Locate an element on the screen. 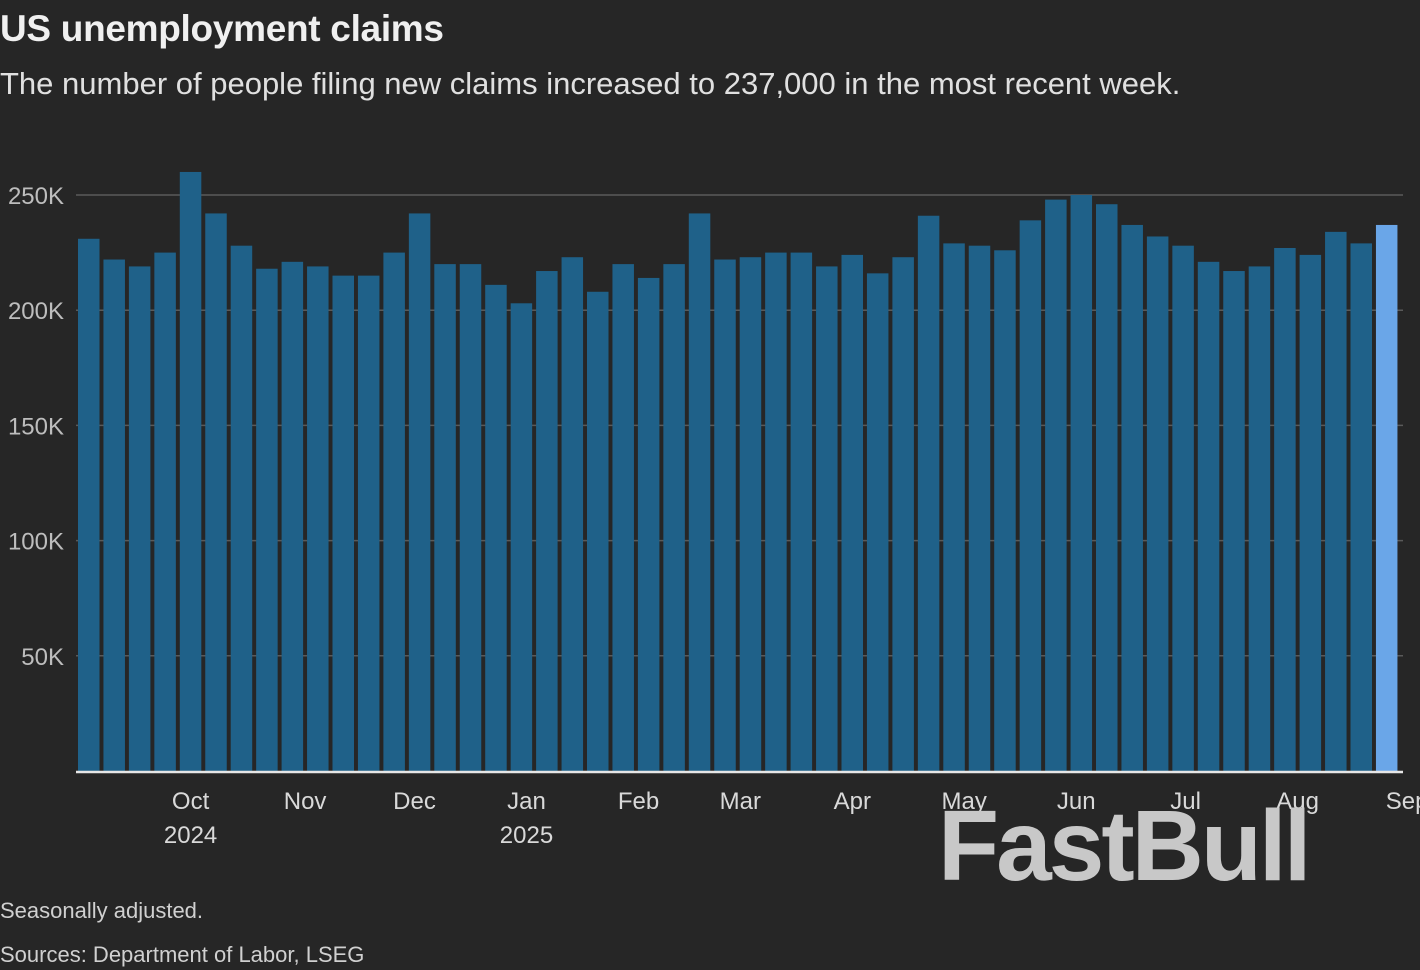  fastbull-watermark: FastBull is located at coordinates (1124, 846).